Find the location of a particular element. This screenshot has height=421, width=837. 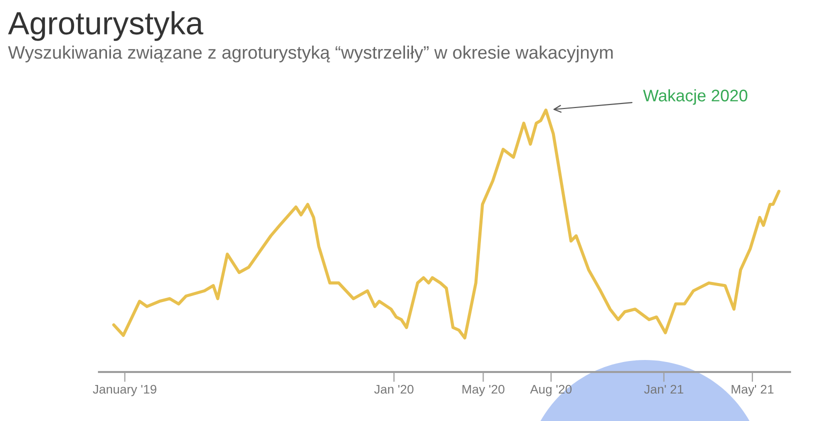

x-tick-label: January '19 is located at coordinates (124, 390).